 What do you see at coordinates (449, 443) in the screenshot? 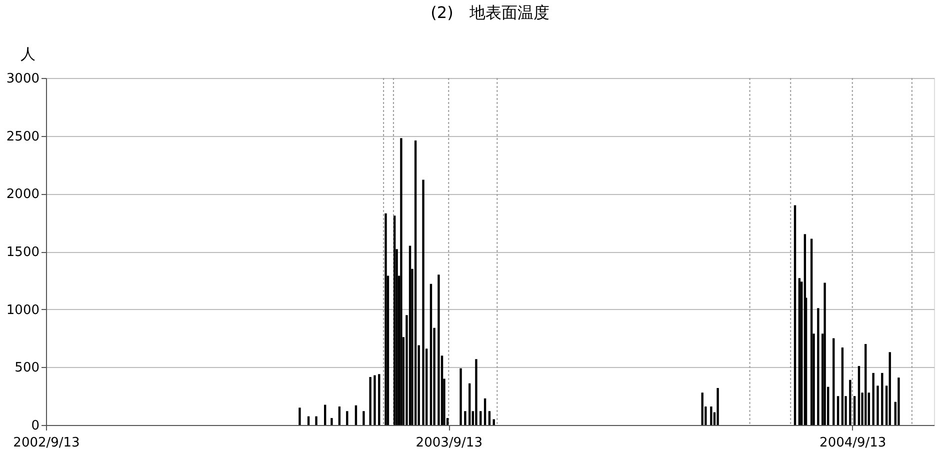
I see `x-tick-label: 2003/9/13` at bounding box center [449, 443].